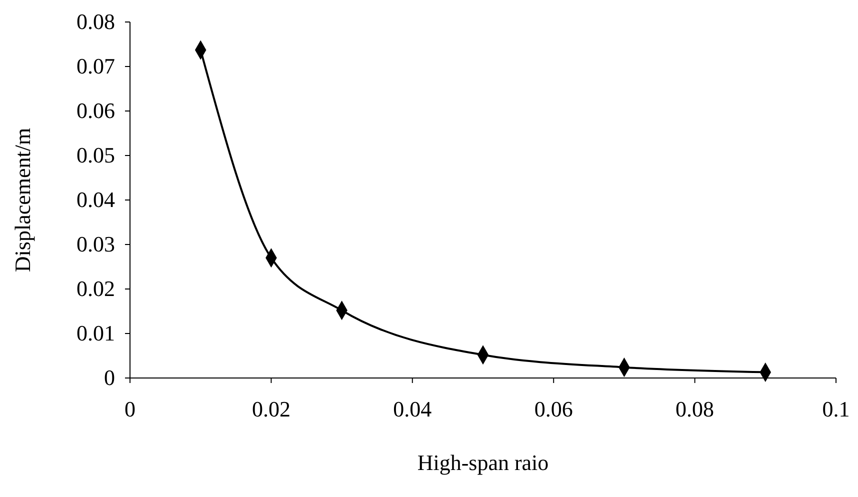 This screenshot has height=497, width=858. I want to click on x-tick-label: 0.1, so click(836, 409).